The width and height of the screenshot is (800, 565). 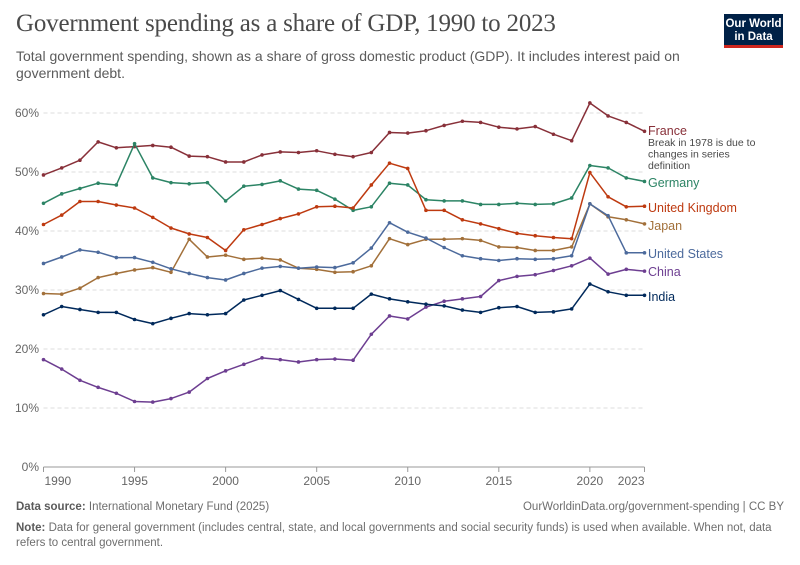 I want to click on y-tick-label: 0%, so click(x=31, y=467).